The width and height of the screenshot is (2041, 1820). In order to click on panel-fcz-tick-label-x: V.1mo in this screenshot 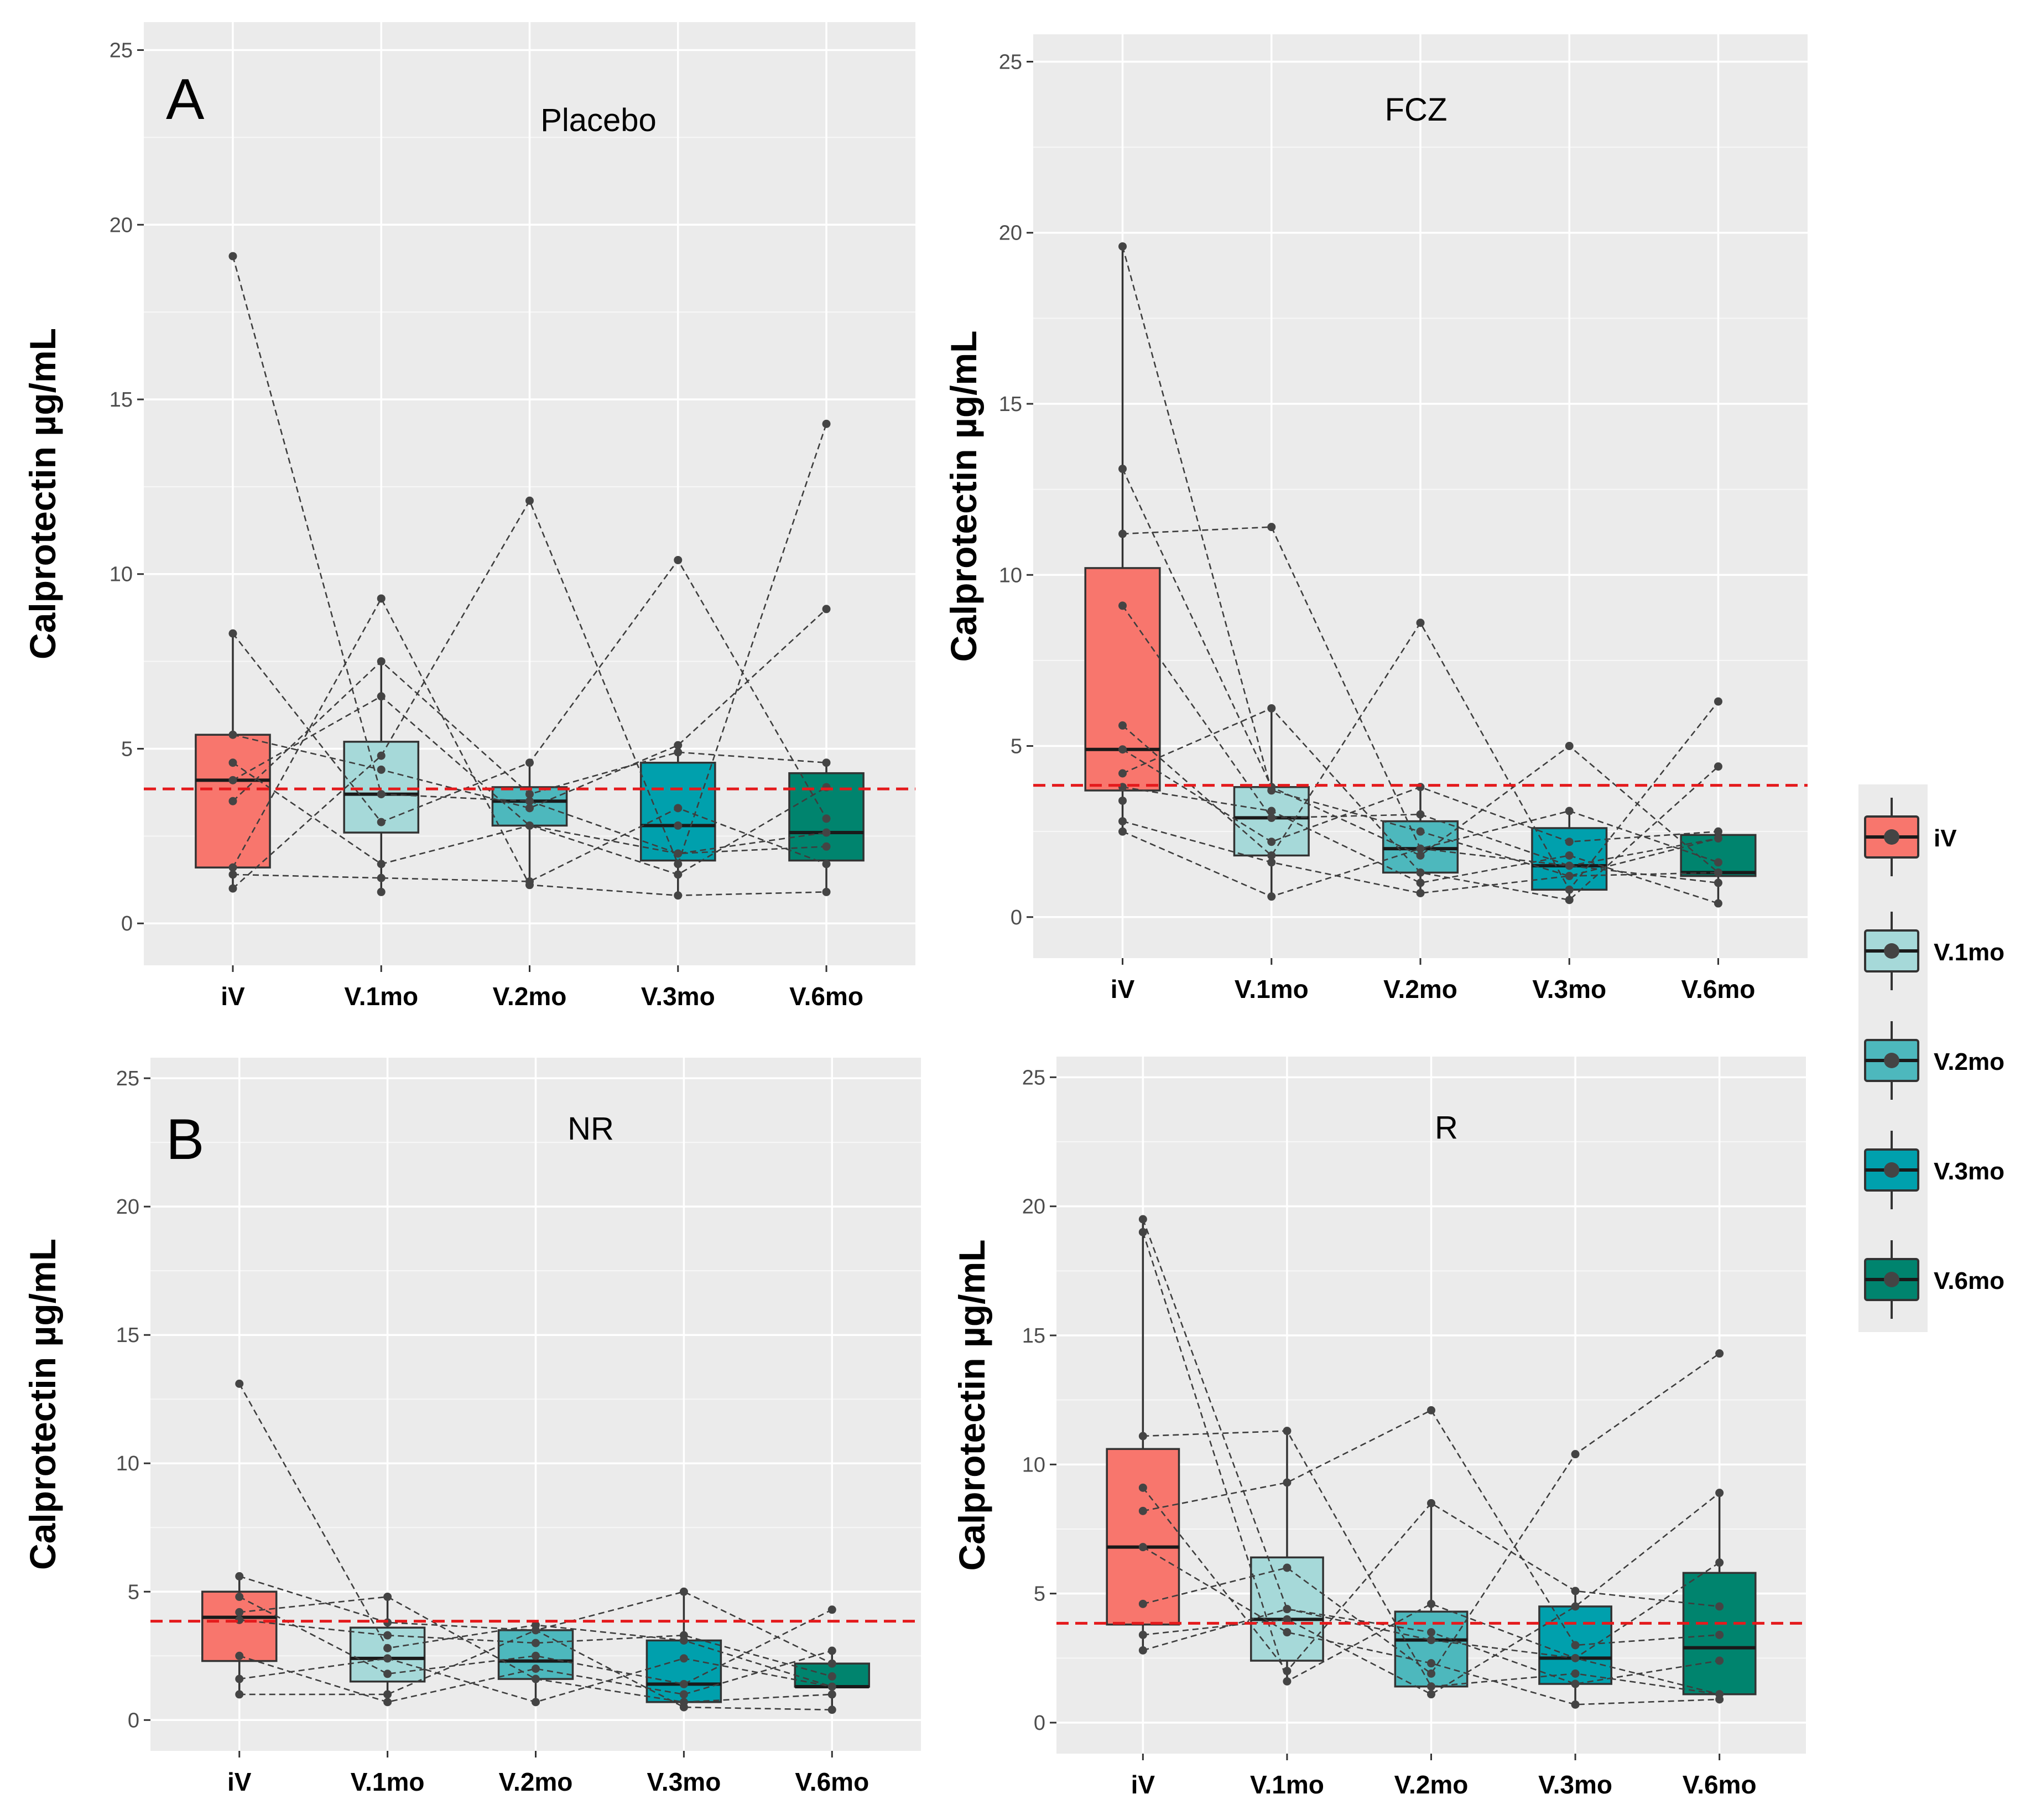, I will do `click(1272, 989)`.